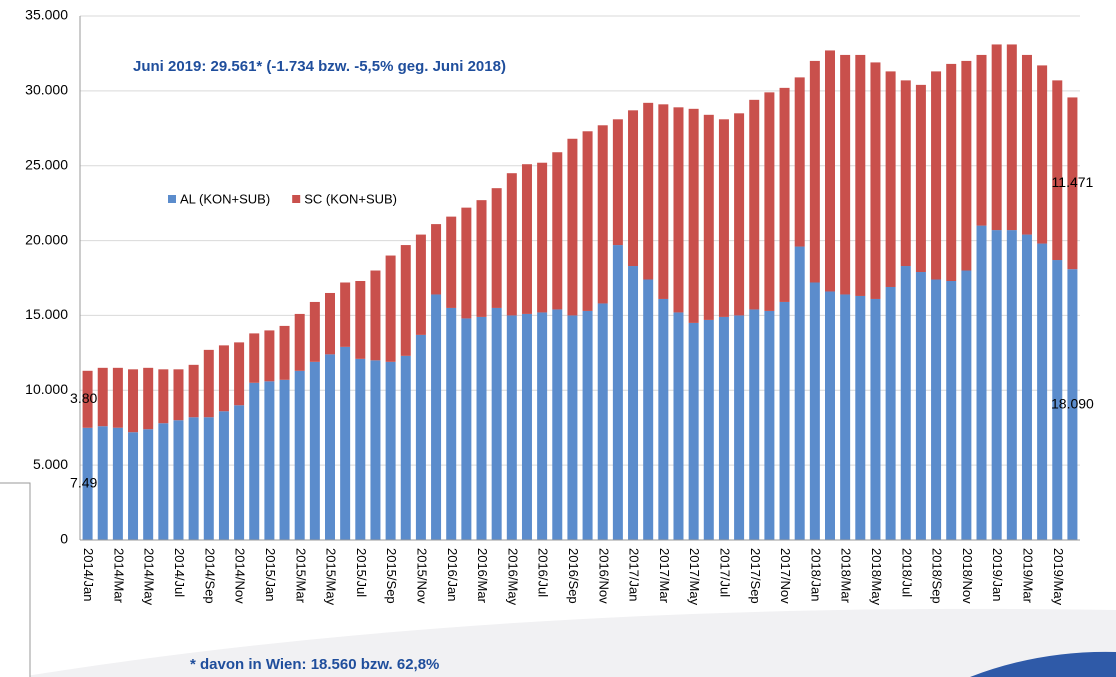 The height and width of the screenshot is (677, 1116). What do you see at coordinates (50, 464) in the screenshot?
I see `y-tick-label: 5.000` at bounding box center [50, 464].